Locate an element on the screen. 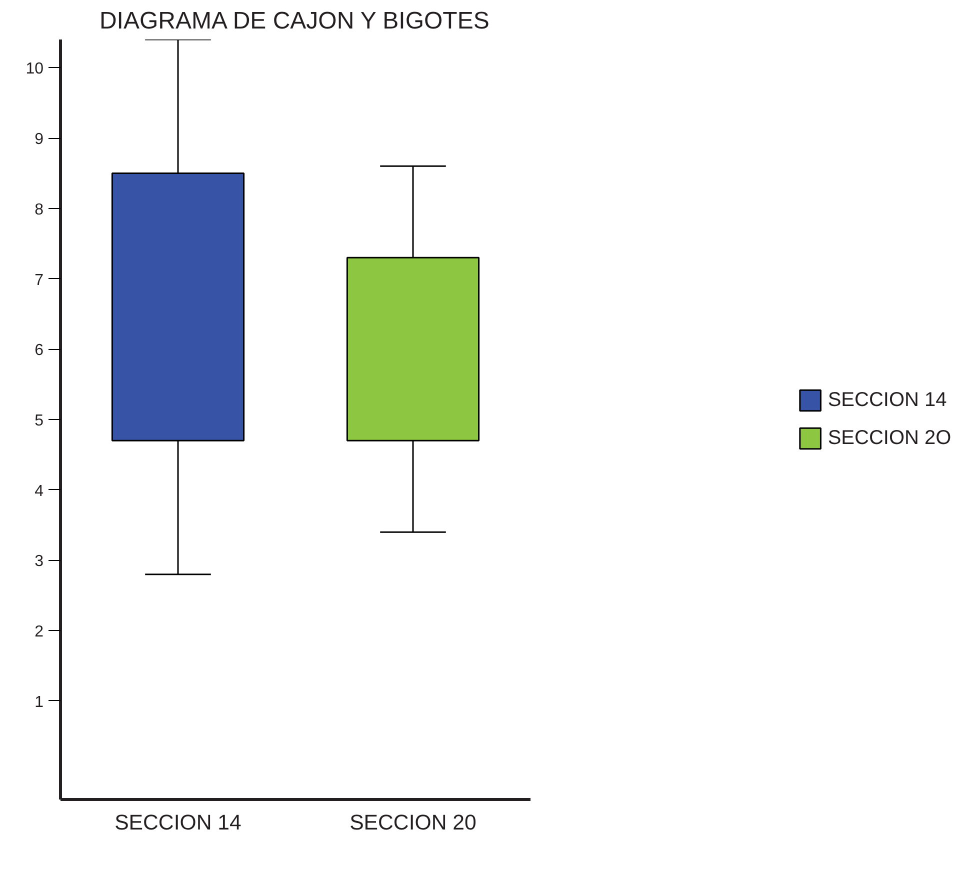 The height and width of the screenshot is (876, 971). y-tick-label: 10 is located at coordinates (35, 69).